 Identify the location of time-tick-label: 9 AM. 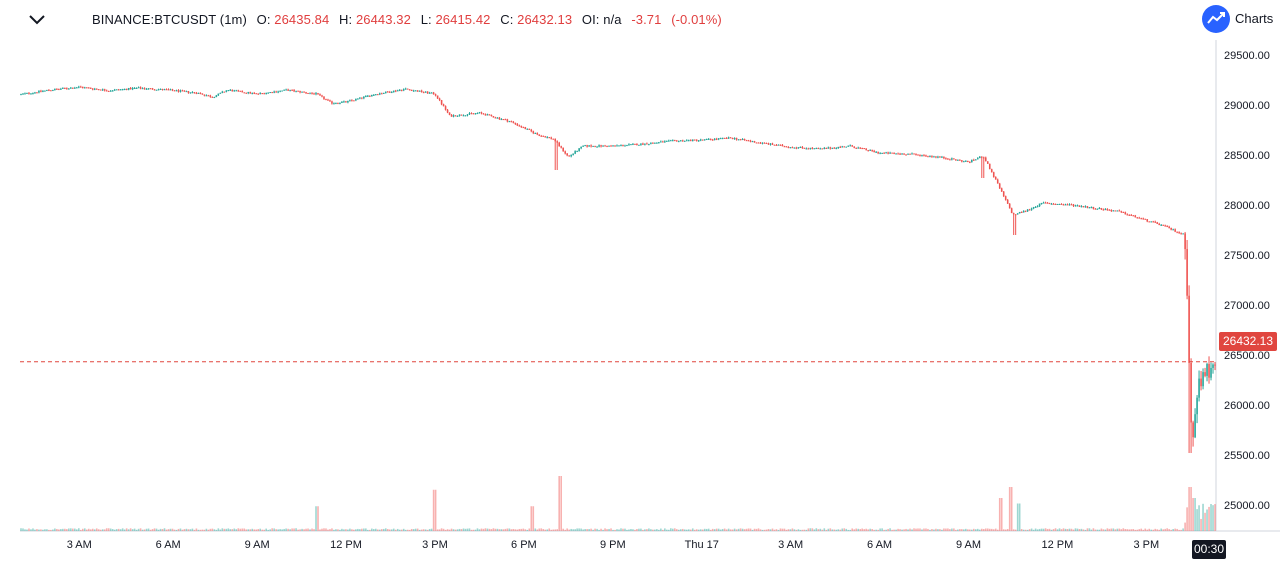
(968, 545).